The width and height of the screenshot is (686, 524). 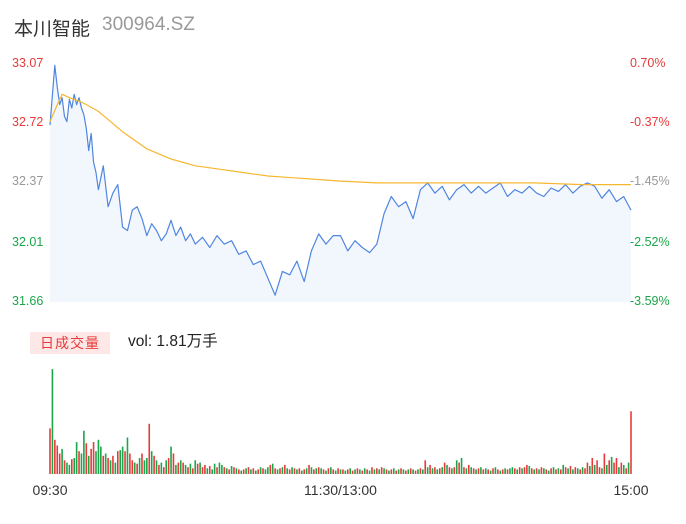 What do you see at coordinates (148, 24) in the screenshot?
I see `stock-code: 300964.SZ` at bounding box center [148, 24].